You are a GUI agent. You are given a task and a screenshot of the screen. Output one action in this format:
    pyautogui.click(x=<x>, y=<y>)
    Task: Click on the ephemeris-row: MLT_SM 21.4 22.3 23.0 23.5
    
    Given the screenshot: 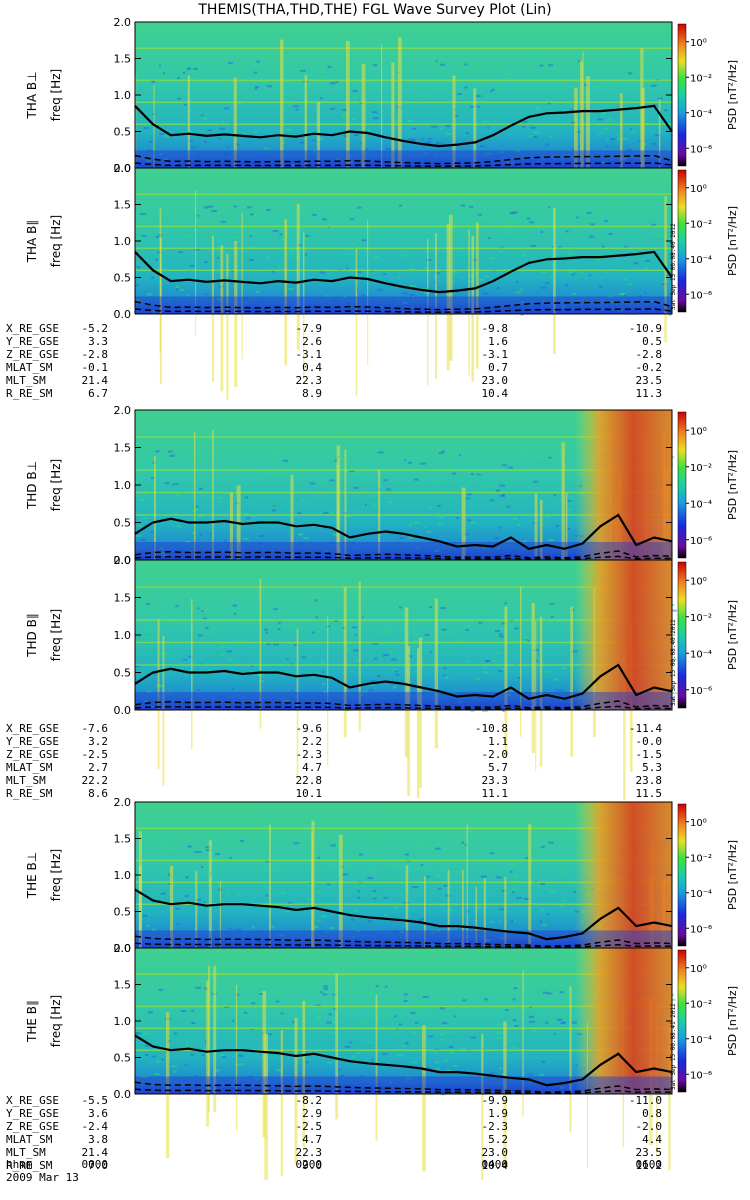 What is the action you would take?
    pyautogui.click(x=375, y=1152)
    